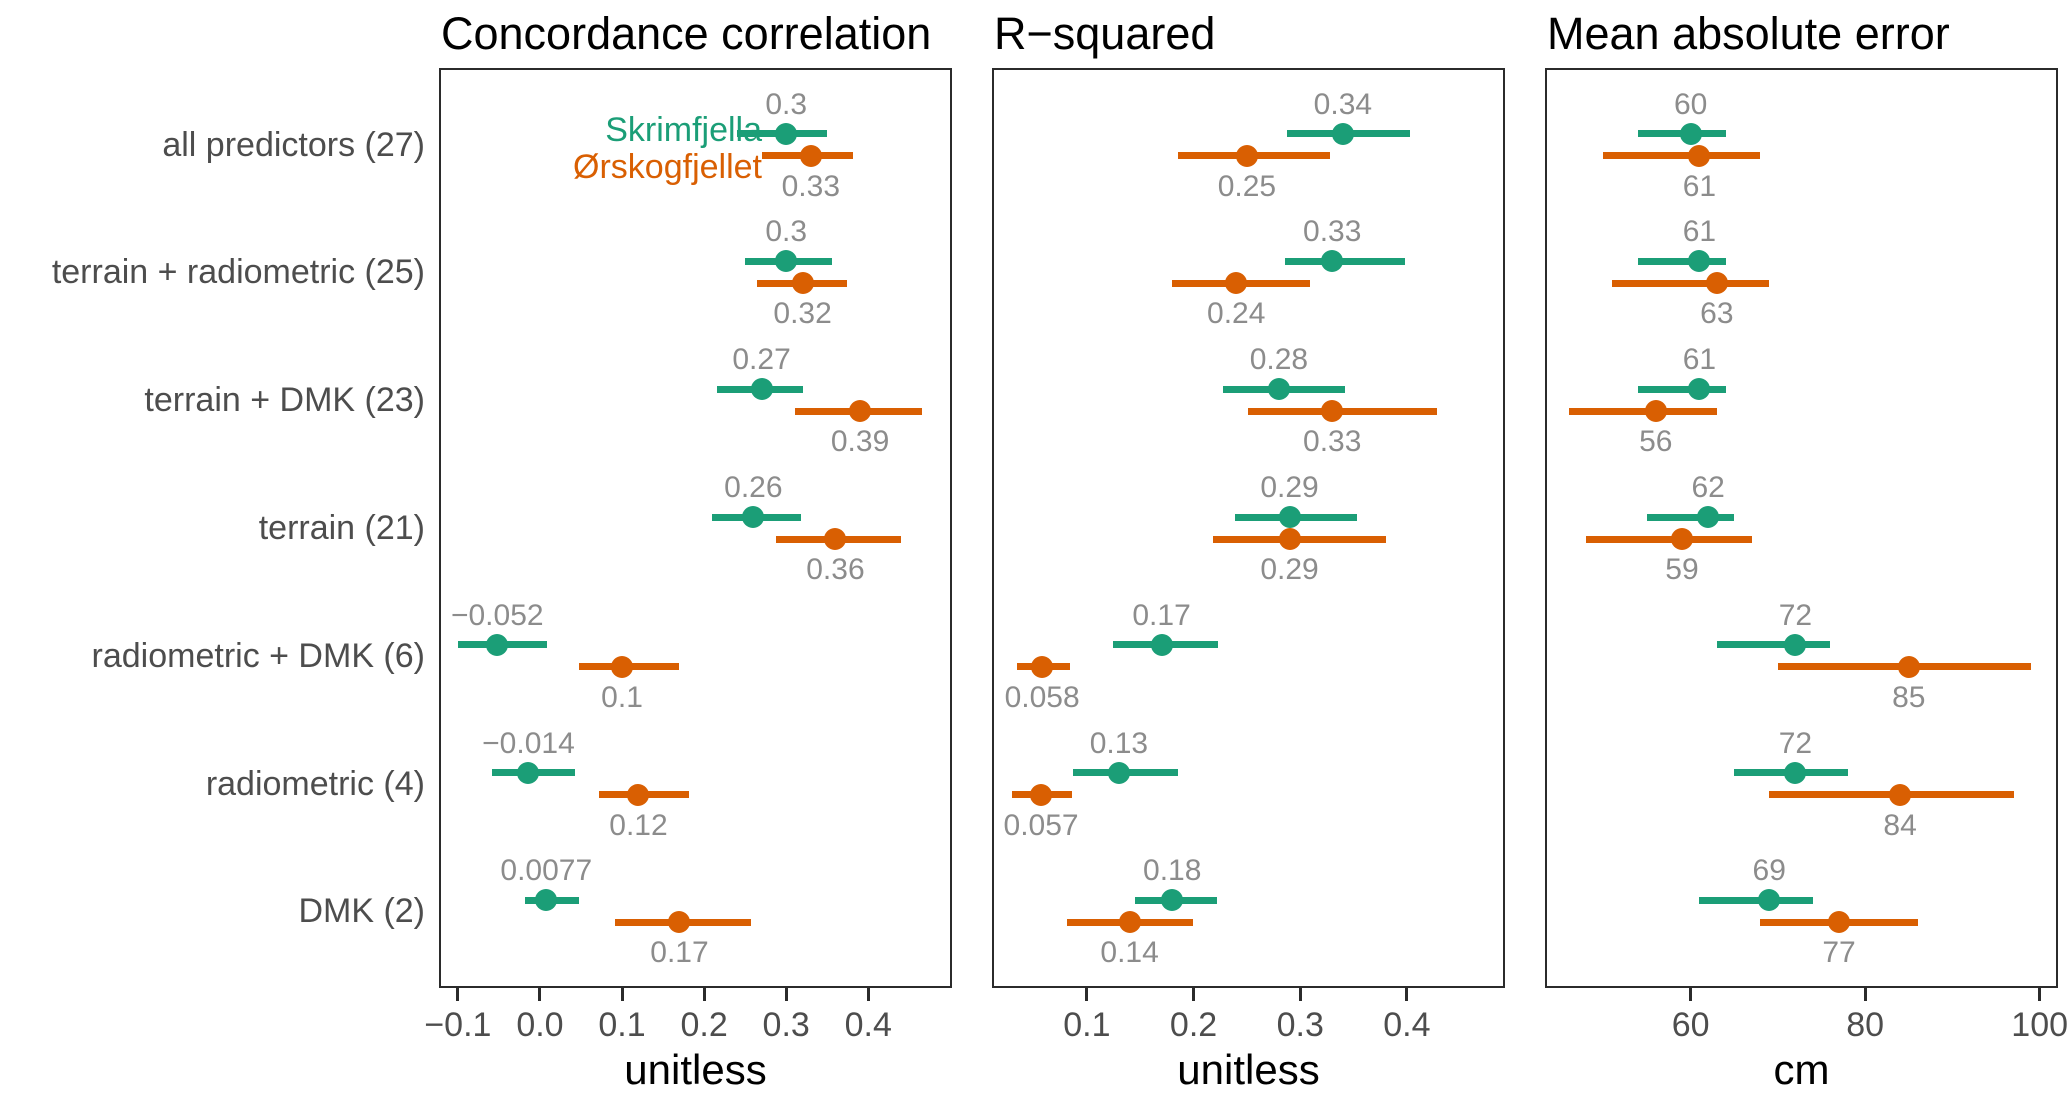  I want to click on x-tick-label: 100, so click(2039, 1025).